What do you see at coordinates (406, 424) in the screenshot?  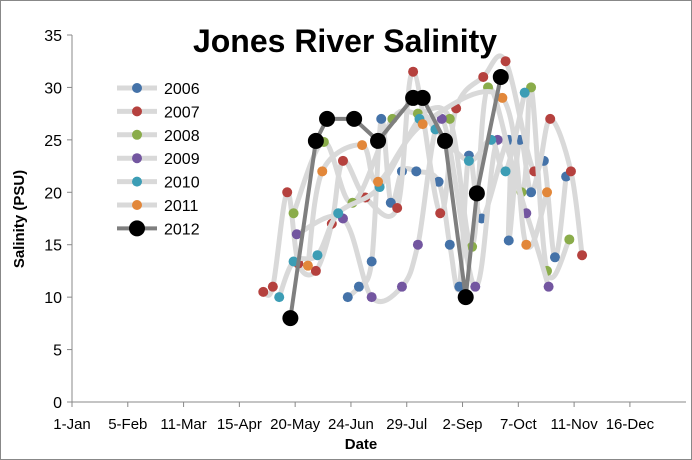 I see `x-tick-label: 29-Jul` at bounding box center [406, 424].